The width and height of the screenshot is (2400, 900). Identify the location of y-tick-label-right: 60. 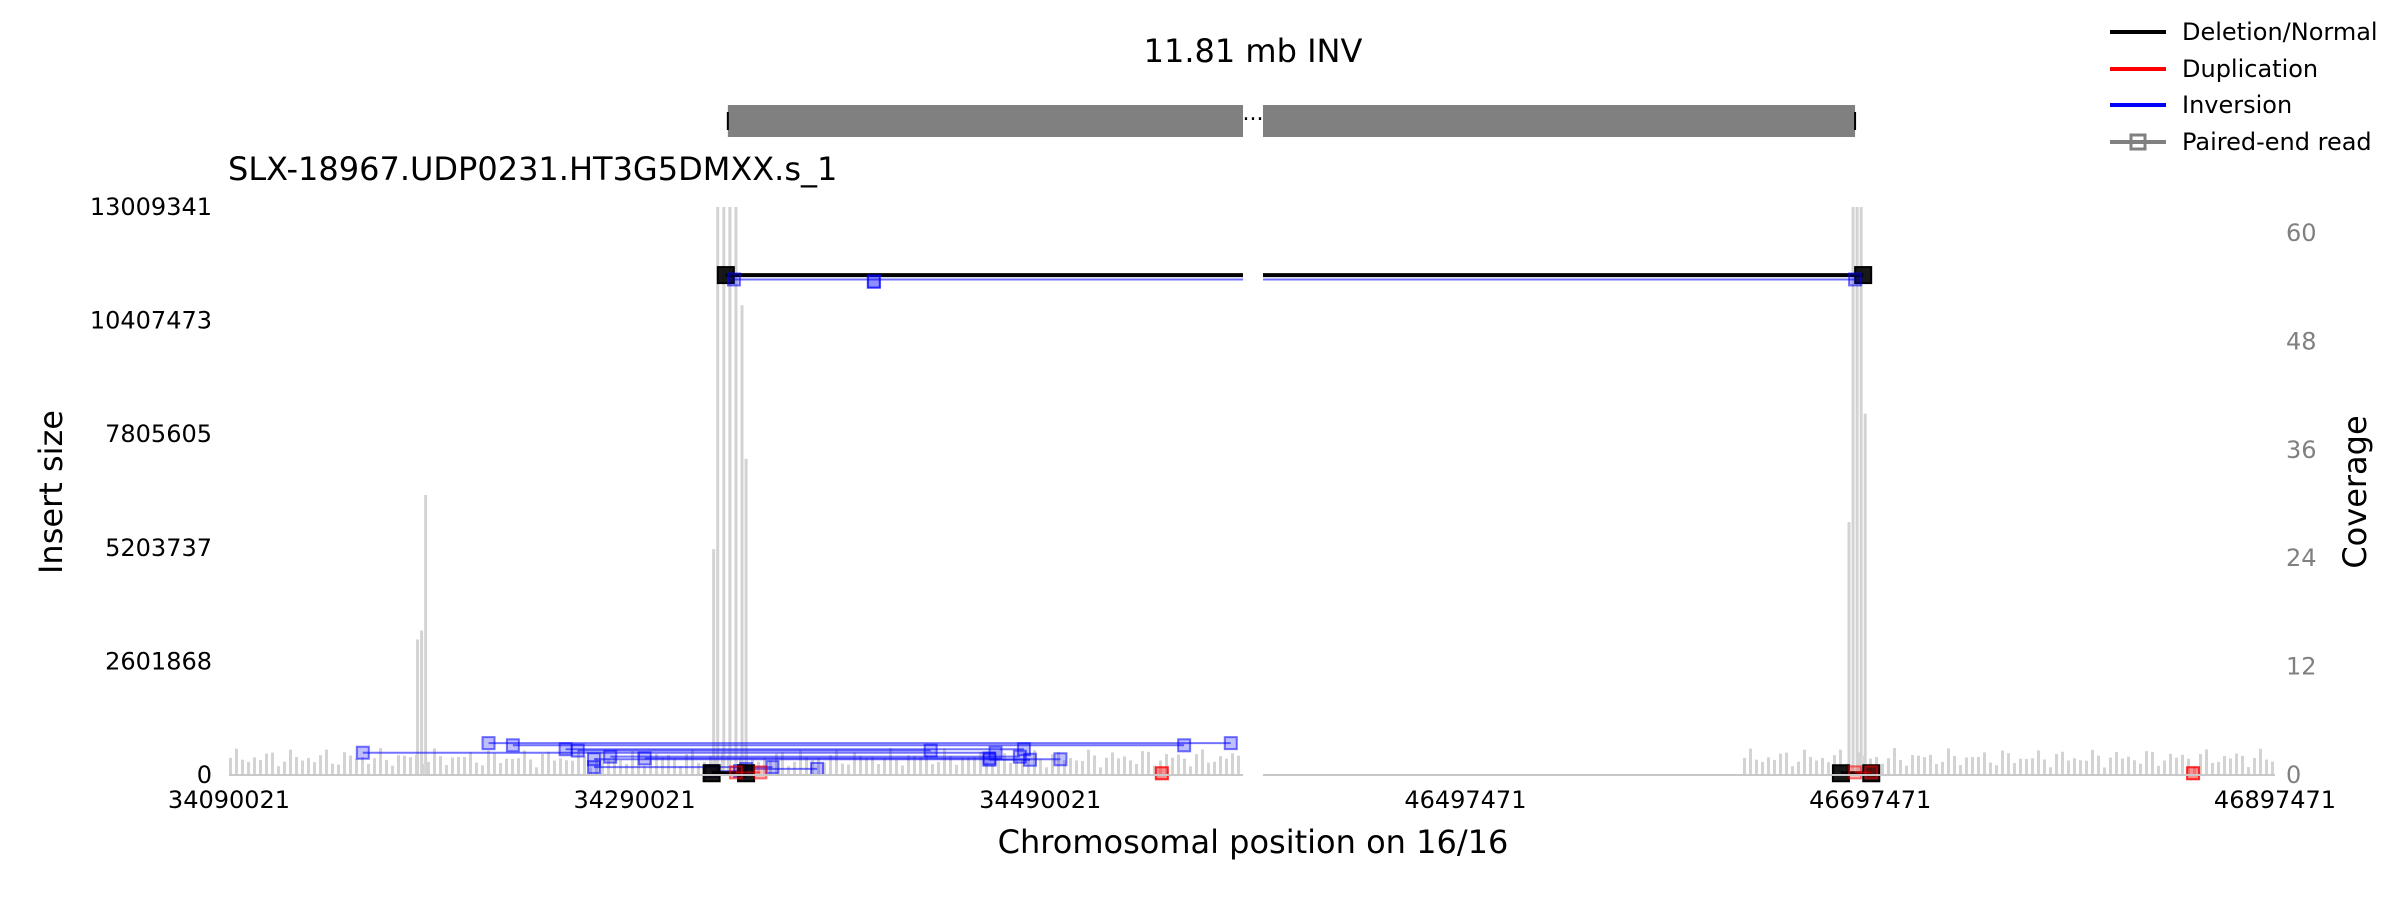
(2301, 233).